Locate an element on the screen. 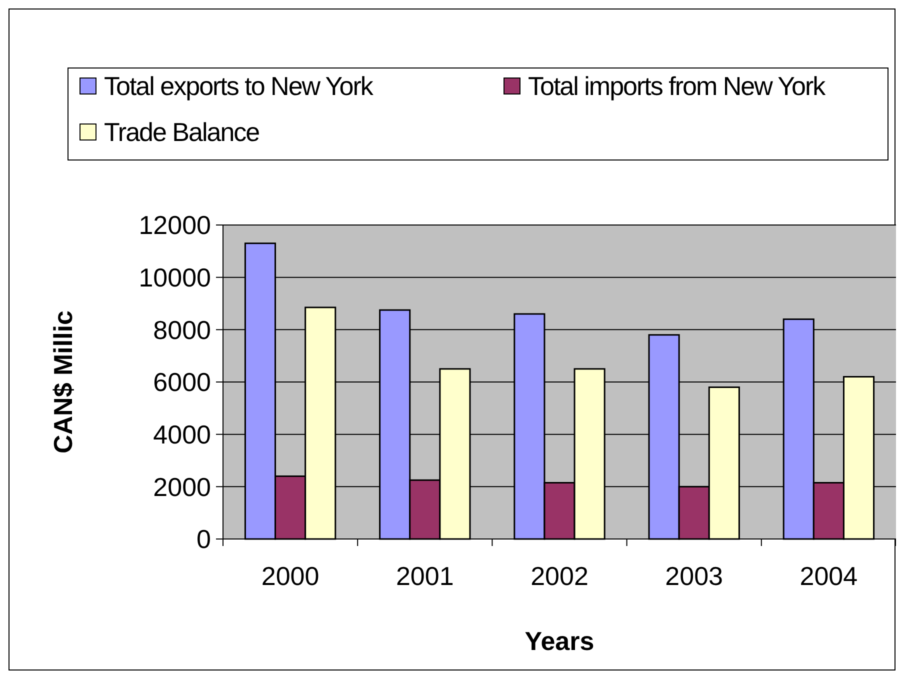 The image size is (904, 679). x-tick-label: 2003 is located at coordinates (694, 576).